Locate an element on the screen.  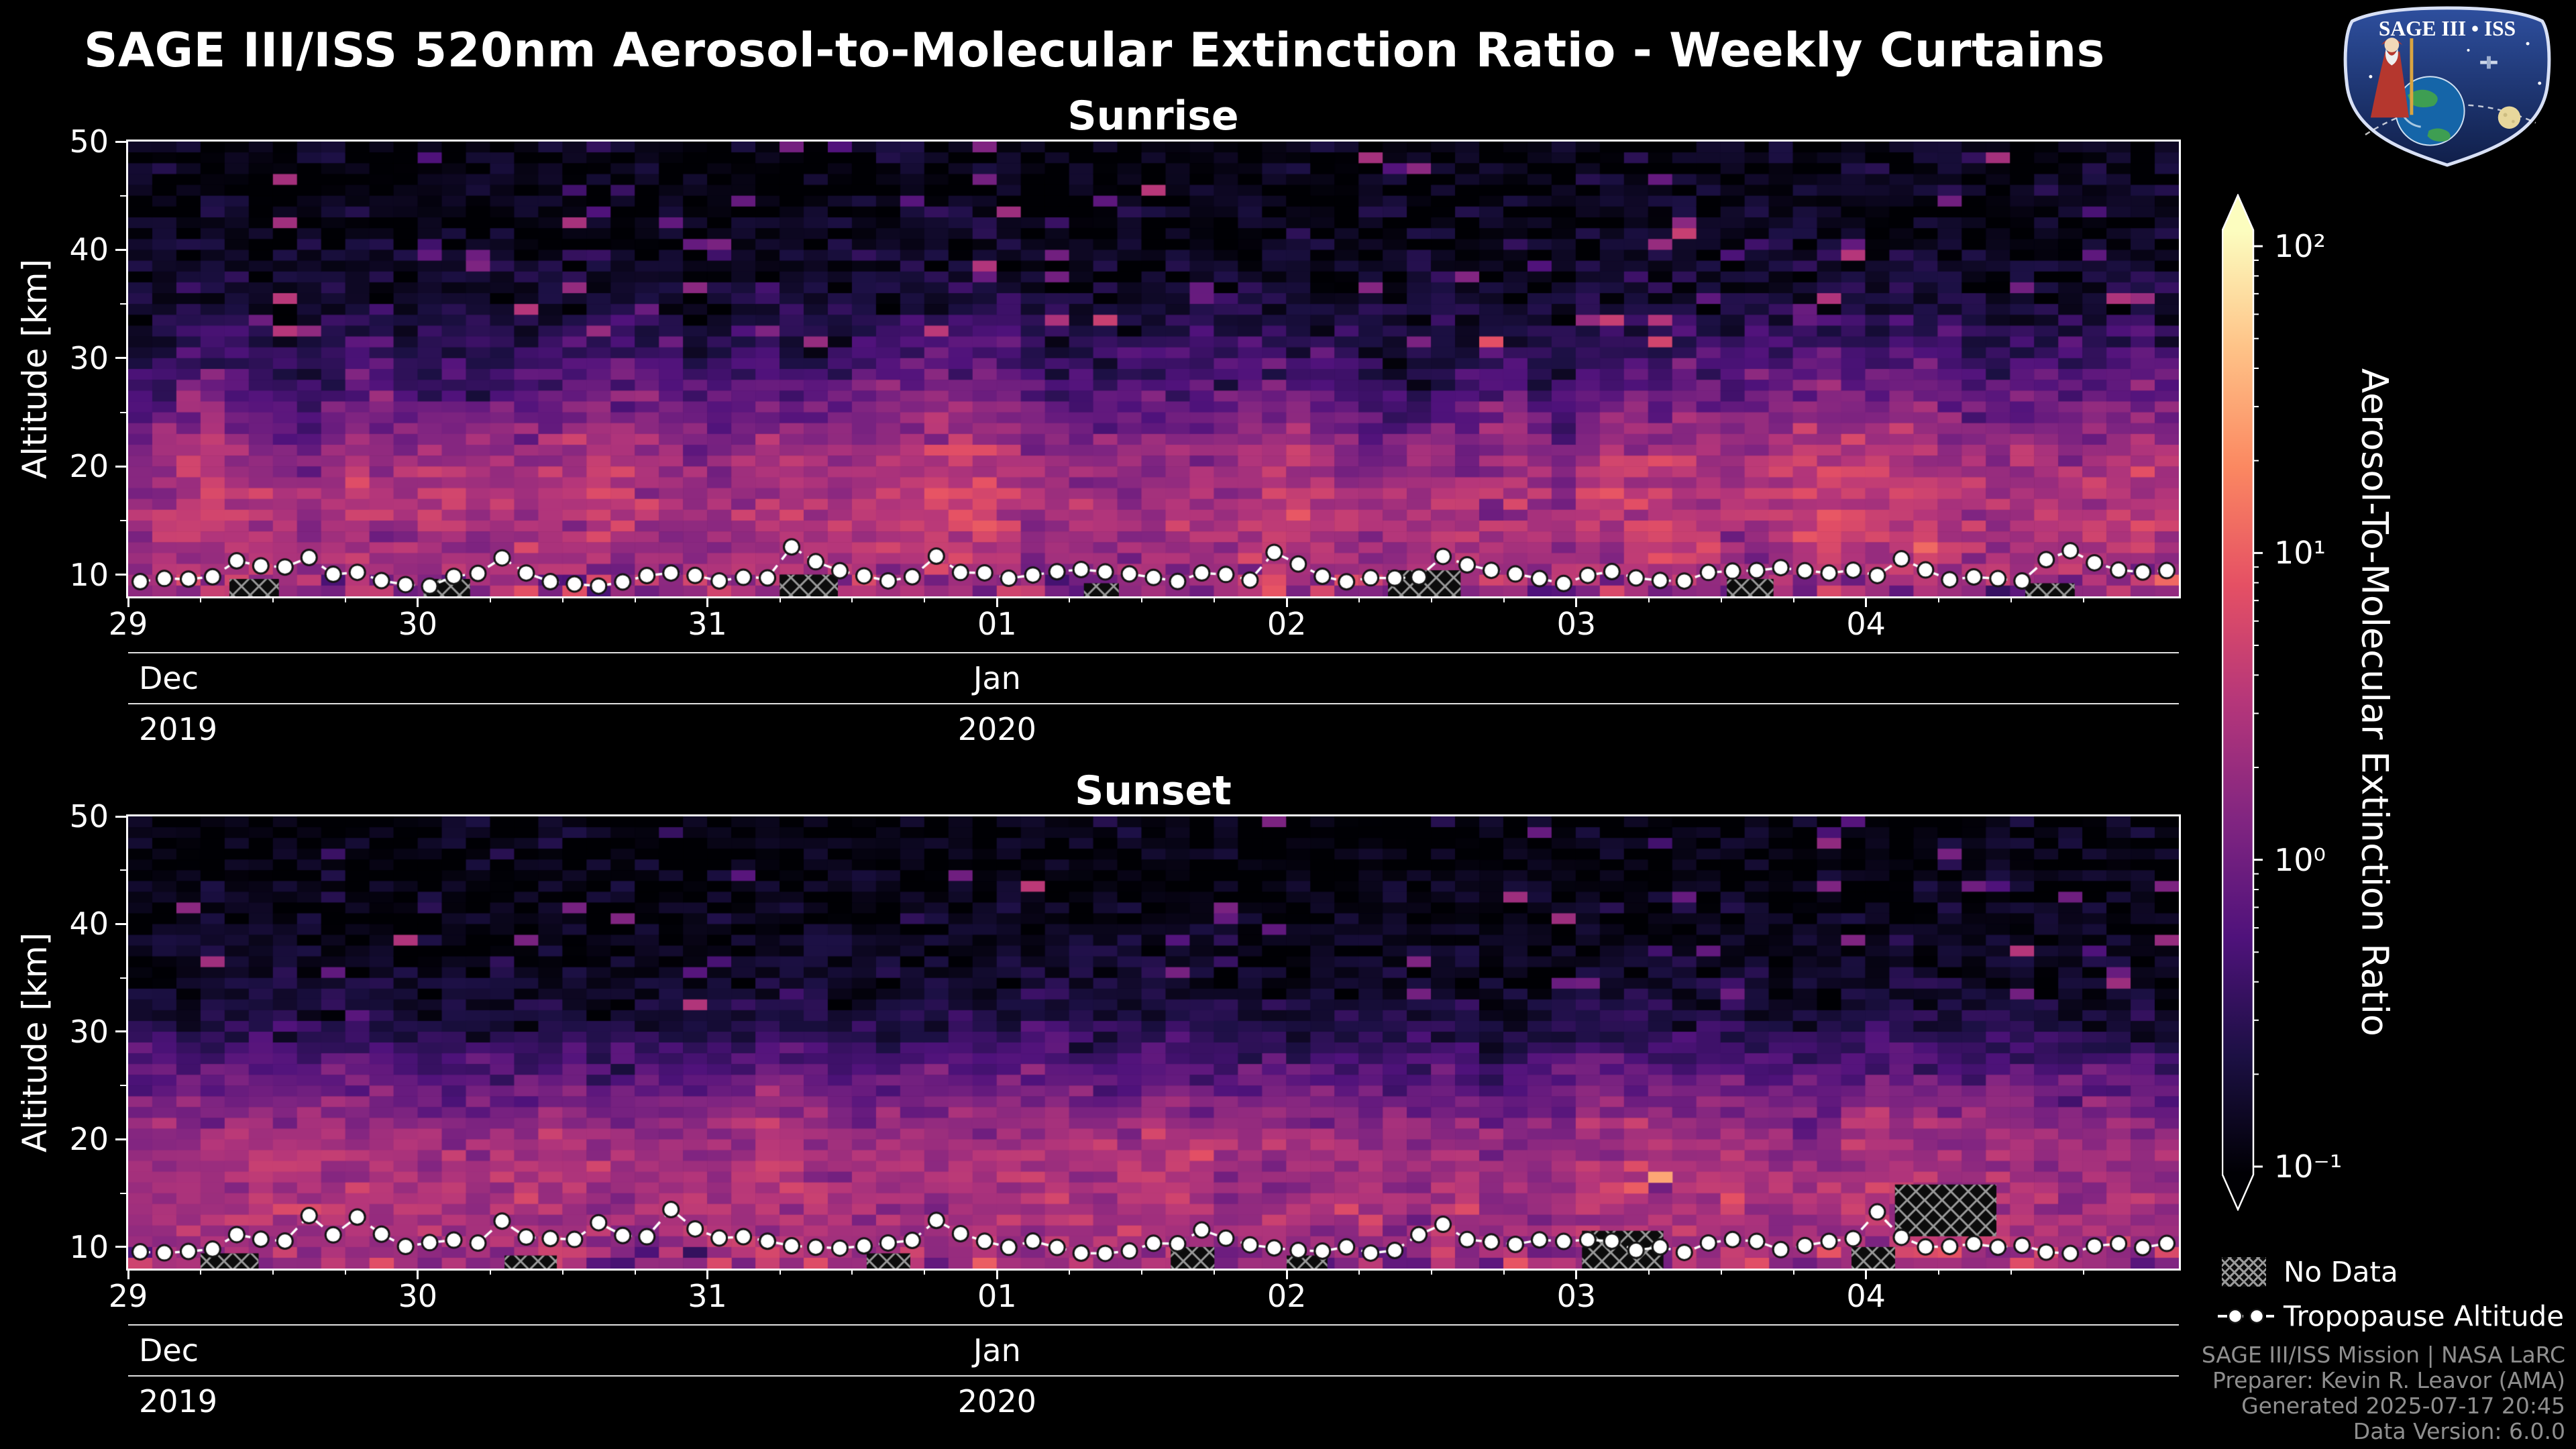
colorbar is located at coordinates (2242, 702).